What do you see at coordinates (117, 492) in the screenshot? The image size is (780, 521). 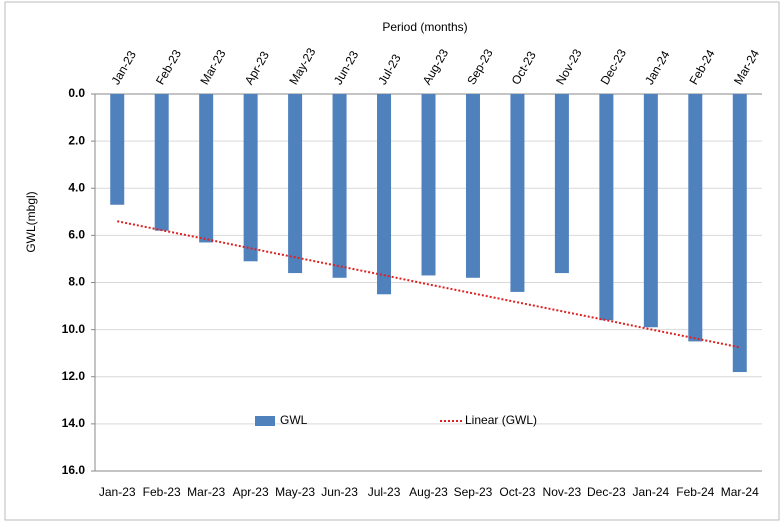 I see `x-tick-label: Jan-23` at bounding box center [117, 492].